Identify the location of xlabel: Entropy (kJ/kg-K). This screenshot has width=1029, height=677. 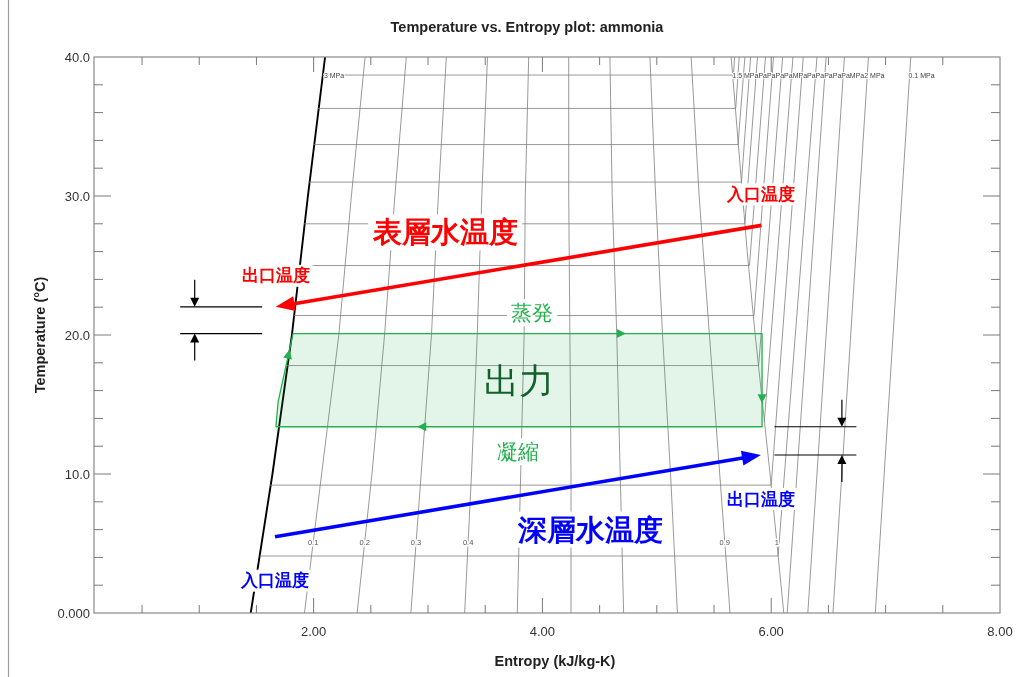
(555, 661).